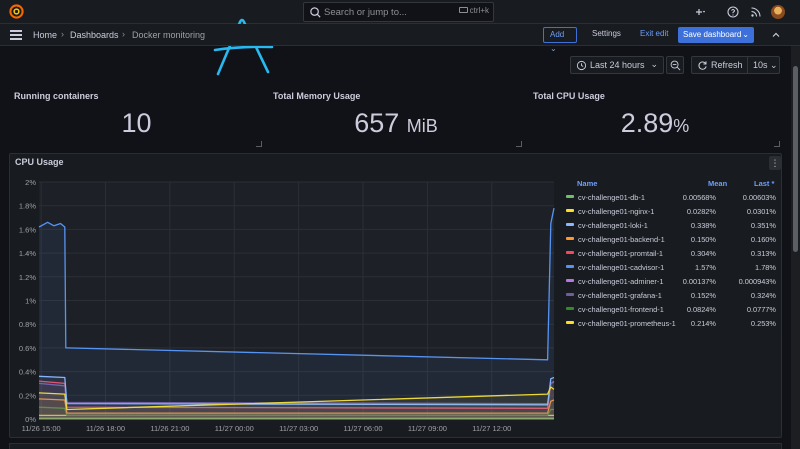 The image size is (800, 449). Describe the element at coordinates (765, 267) in the screenshot. I see `legend-last-value: 1.78%` at that location.